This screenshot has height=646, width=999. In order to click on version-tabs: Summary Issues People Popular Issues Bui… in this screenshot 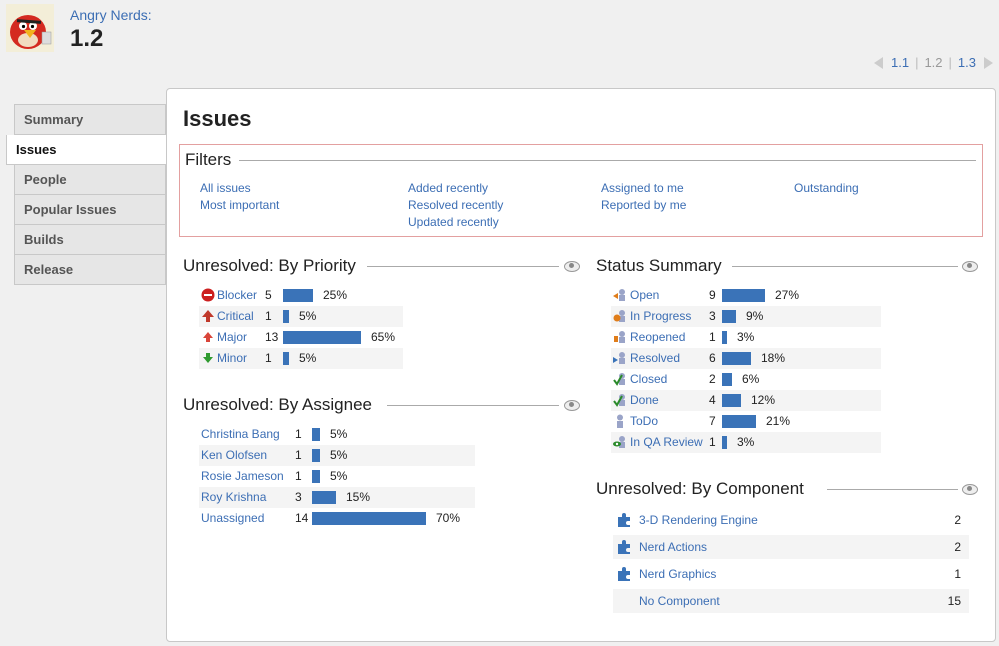, I will do `click(87, 194)`.